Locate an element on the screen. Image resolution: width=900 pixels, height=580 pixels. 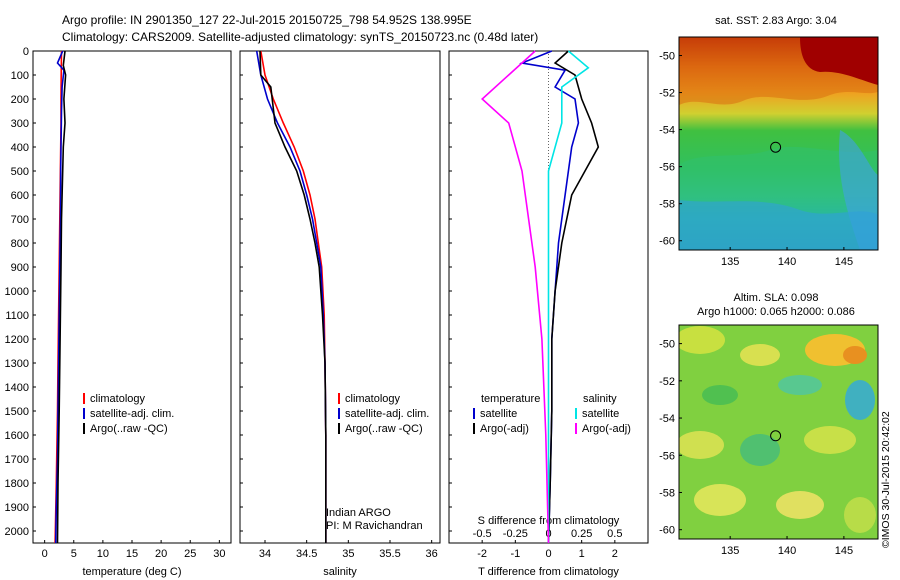
series-line-climatology is located at coordinates (293, 296).